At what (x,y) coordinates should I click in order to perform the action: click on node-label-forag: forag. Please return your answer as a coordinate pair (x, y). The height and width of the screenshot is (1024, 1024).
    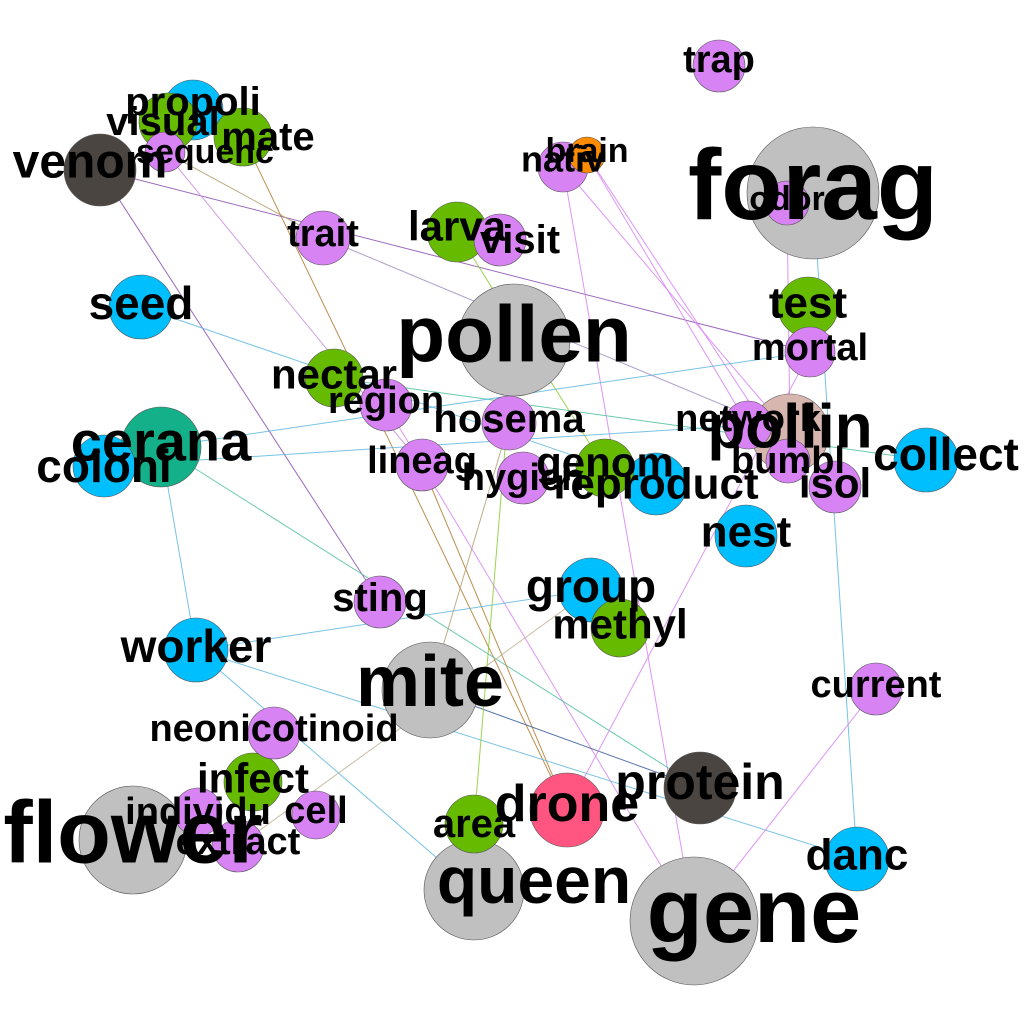
    Looking at the image, I should click on (813, 185).